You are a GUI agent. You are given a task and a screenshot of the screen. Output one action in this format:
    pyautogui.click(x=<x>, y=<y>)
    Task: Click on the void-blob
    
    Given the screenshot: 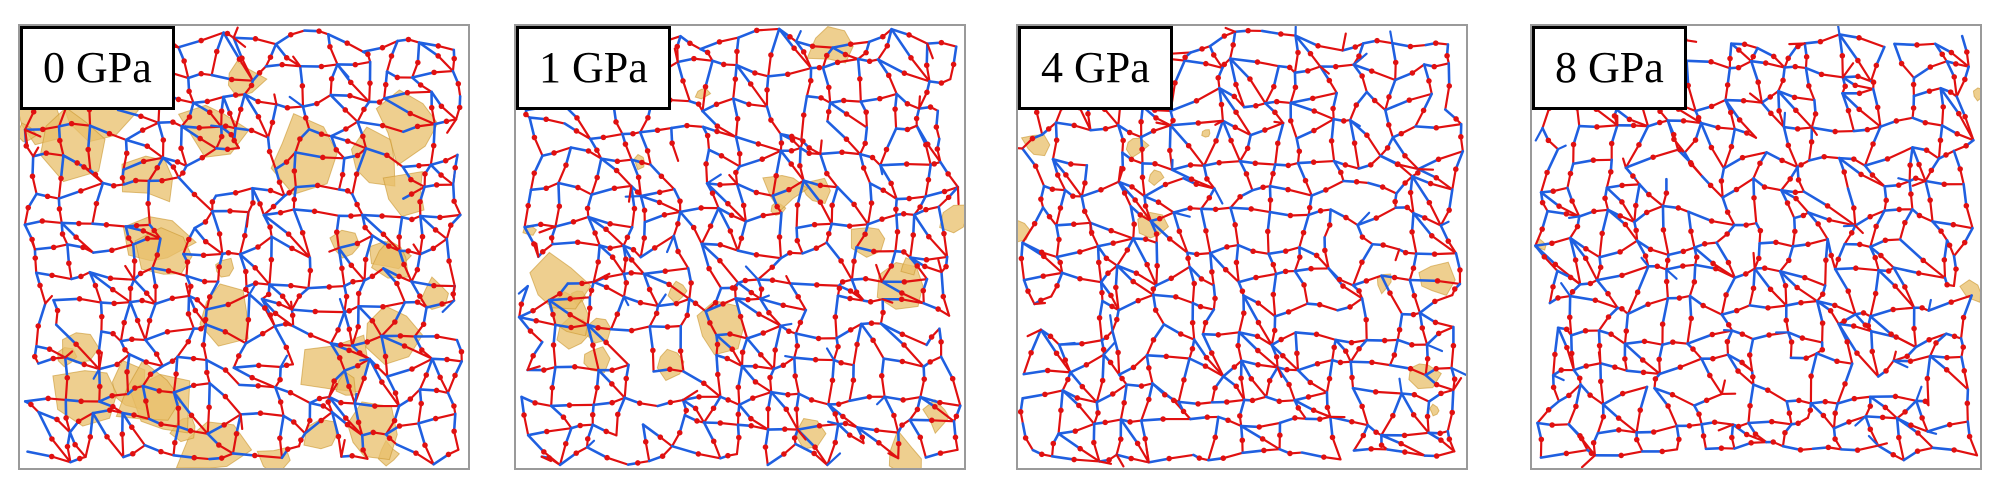 What is the action you would take?
    pyautogui.click(x=936, y=417)
    